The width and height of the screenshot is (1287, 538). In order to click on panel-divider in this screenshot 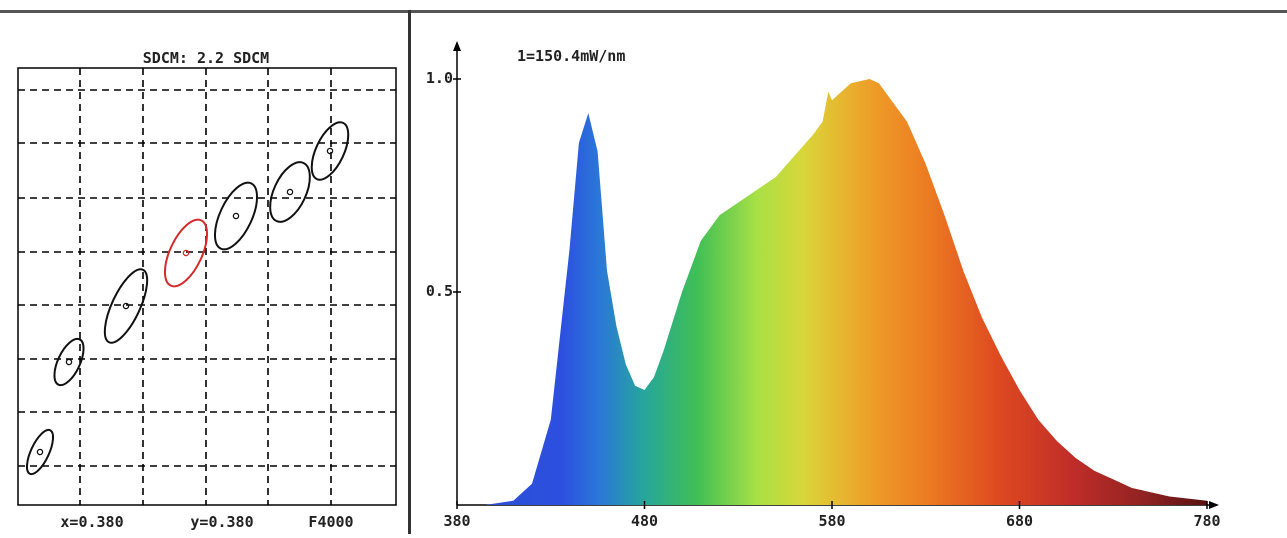, I will do `click(409, 272)`.